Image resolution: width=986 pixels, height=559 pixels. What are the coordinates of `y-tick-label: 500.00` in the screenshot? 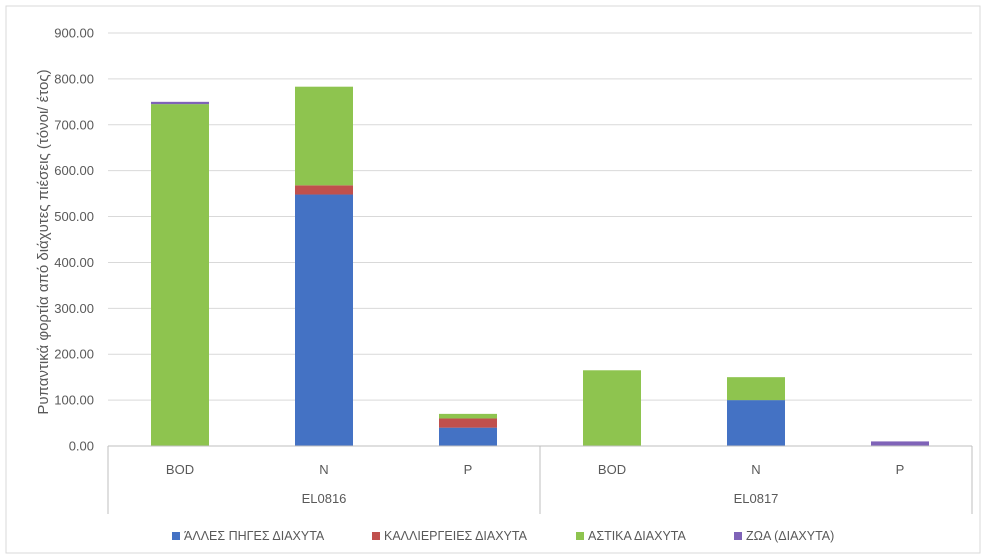 It's located at (74, 216).